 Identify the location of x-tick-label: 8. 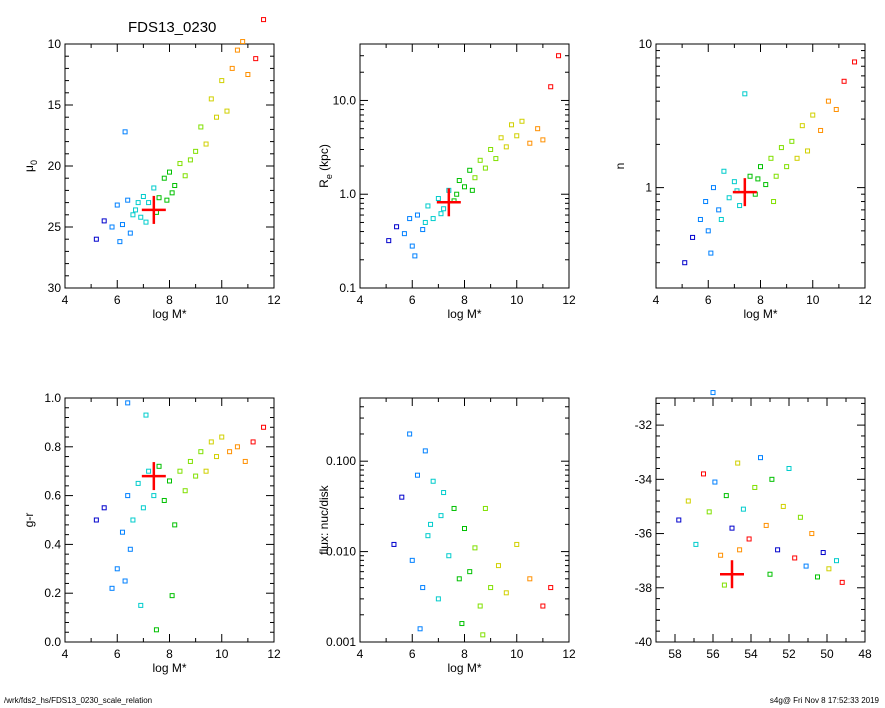
(760, 300).